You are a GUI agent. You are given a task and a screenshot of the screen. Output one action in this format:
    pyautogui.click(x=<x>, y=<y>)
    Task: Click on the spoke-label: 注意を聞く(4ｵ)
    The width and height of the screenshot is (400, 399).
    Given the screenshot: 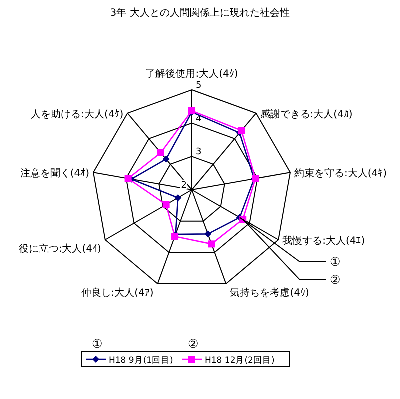 What is the action you would take?
    pyautogui.click(x=55, y=174)
    